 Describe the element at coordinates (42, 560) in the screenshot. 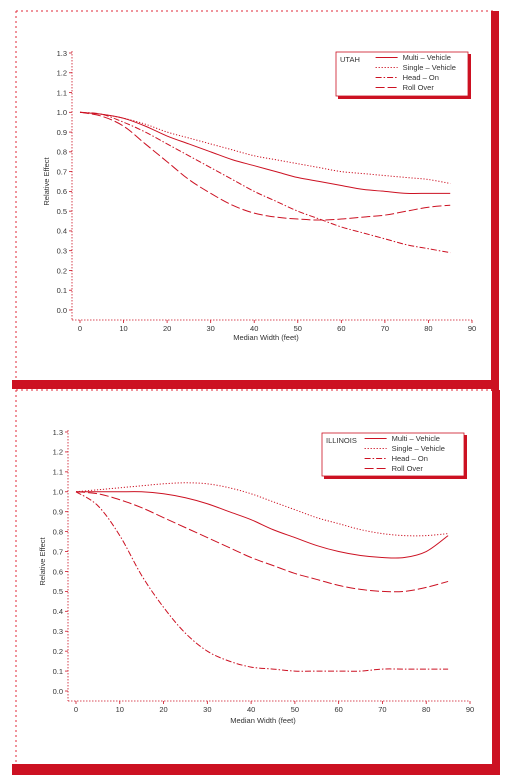

I see `illinois-y-axis-label: Relative Effect` at that location.